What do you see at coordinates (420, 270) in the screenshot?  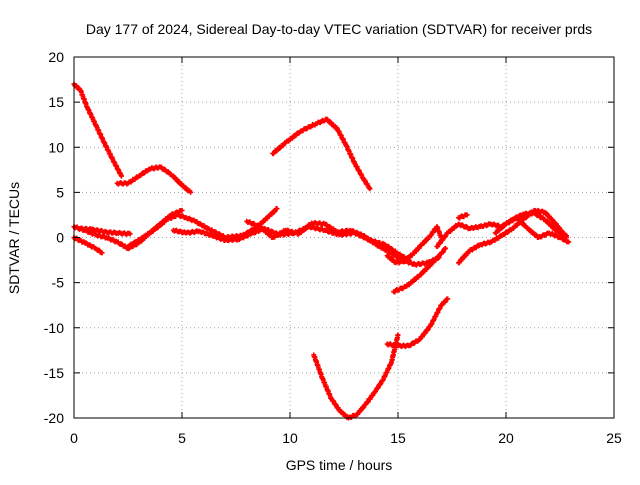 I see `series-track-k` at bounding box center [420, 270].